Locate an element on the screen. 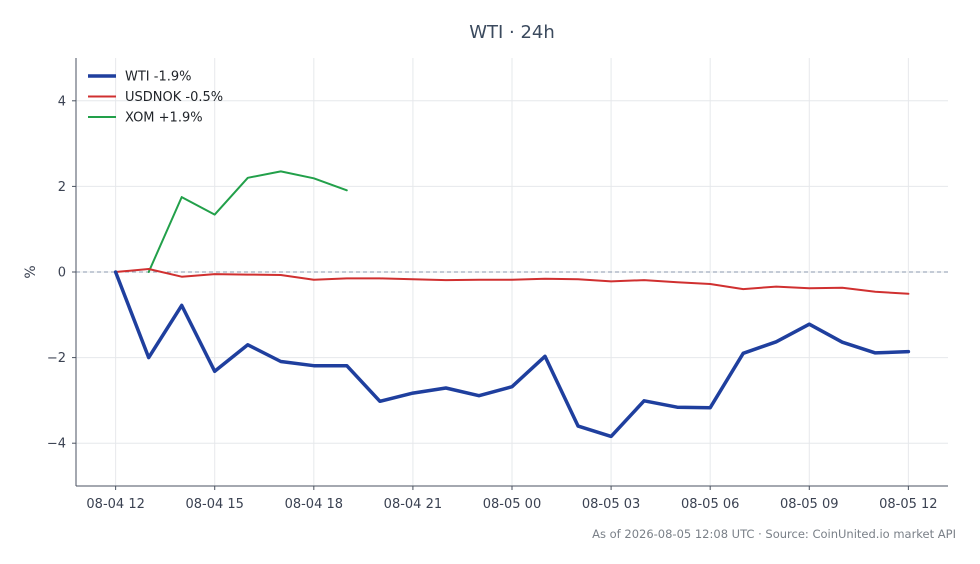  y-tick-label-4: 4 is located at coordinates (62, 101).